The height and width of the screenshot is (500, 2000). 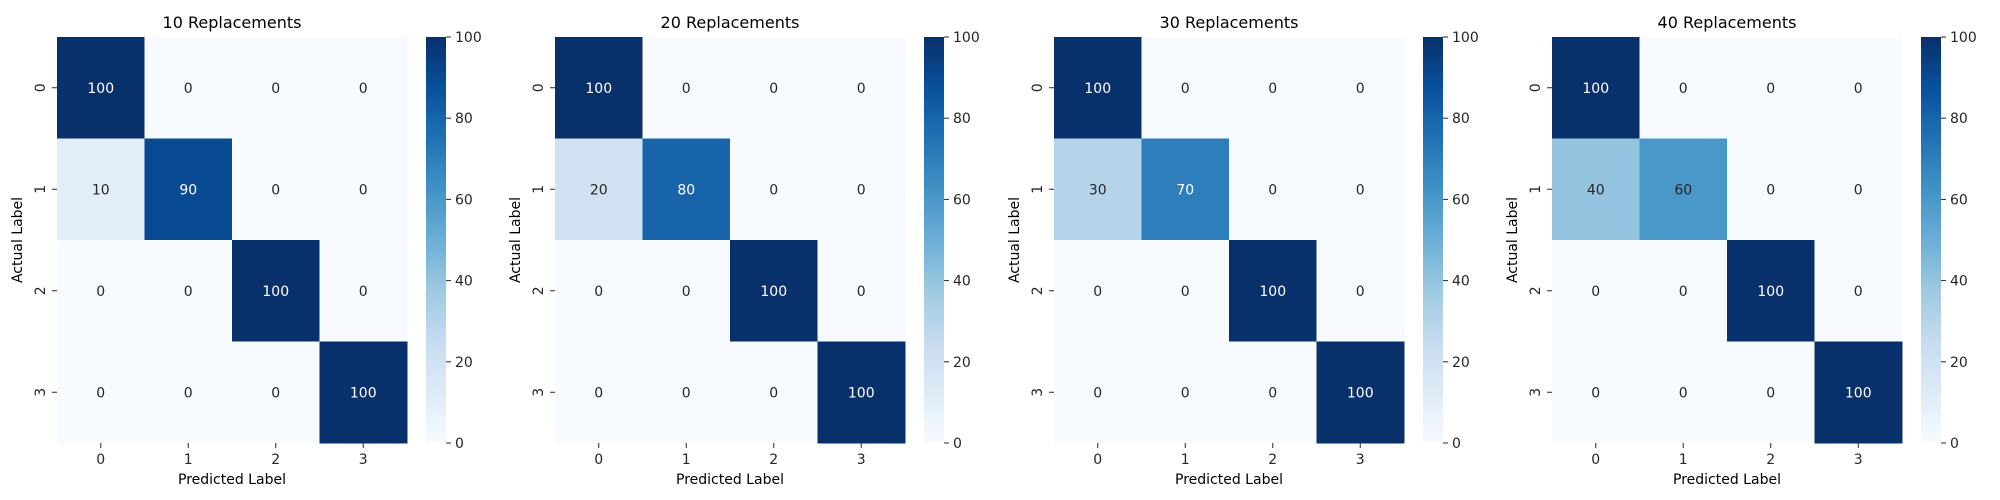 I want to click on cell-value-label: 40, so click(x=1596, y=190).